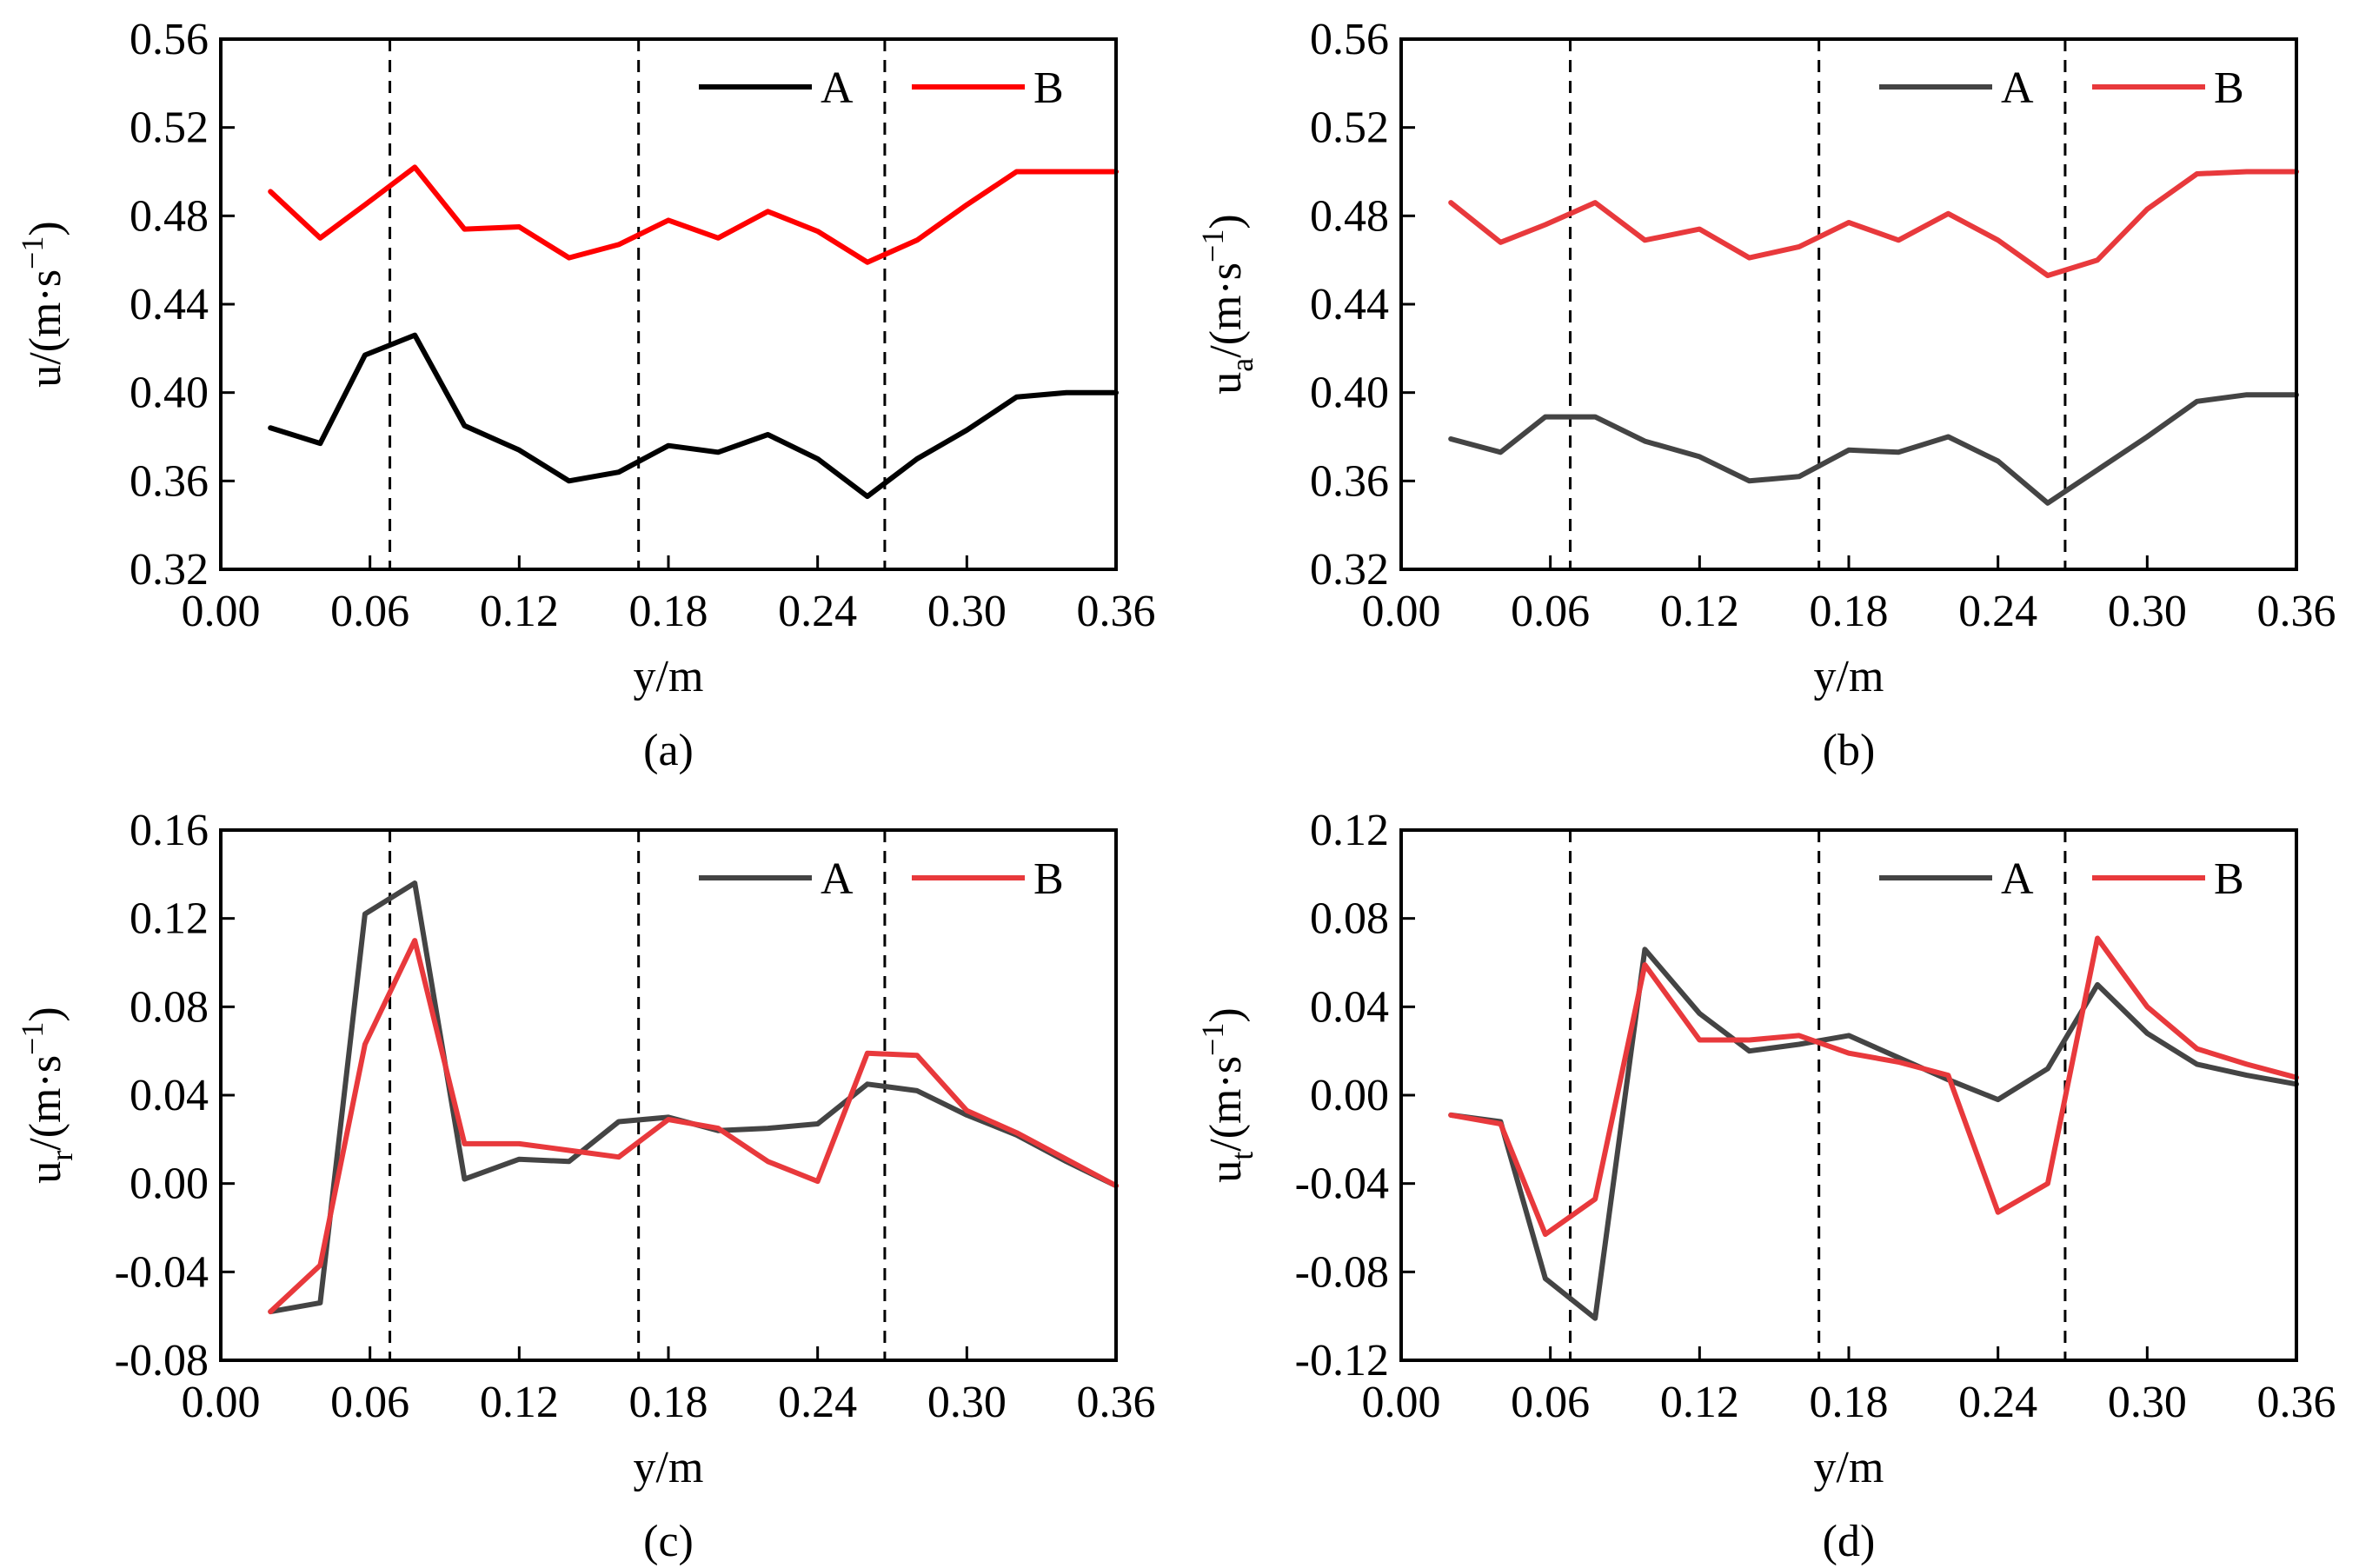 This screenshot has height=1568, width=2359. I want to click on panel-label: (d), so click(1849, 1541).